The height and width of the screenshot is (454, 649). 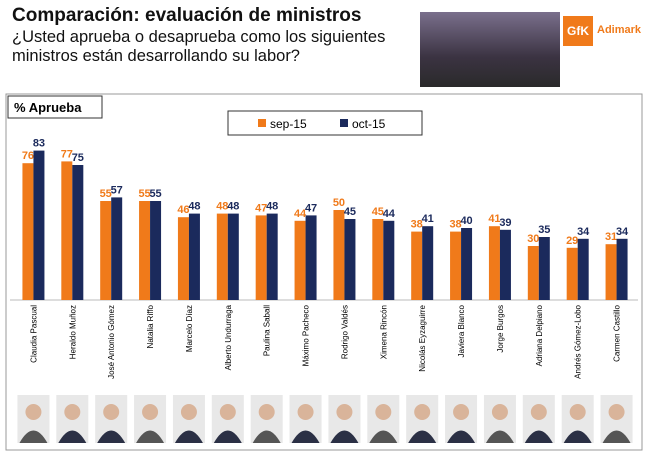 What do you see at coordinates (183, 210) in the screenshot?
I see `value-label: 46` at bounding box center [183, 210].